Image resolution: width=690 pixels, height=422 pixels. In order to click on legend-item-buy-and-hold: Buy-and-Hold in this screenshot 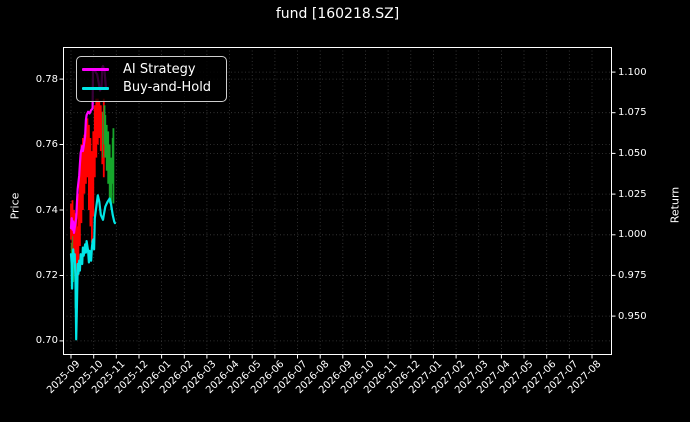, I will do `click(150, 88)`.